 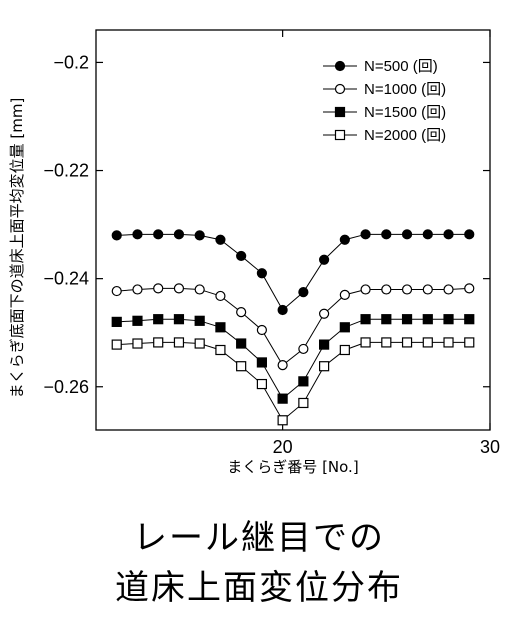 What do you see at coordinates (405, 135) in the screenshot?
I see `legend-label: N=2000 (回)` at bounding box center [405, 135].